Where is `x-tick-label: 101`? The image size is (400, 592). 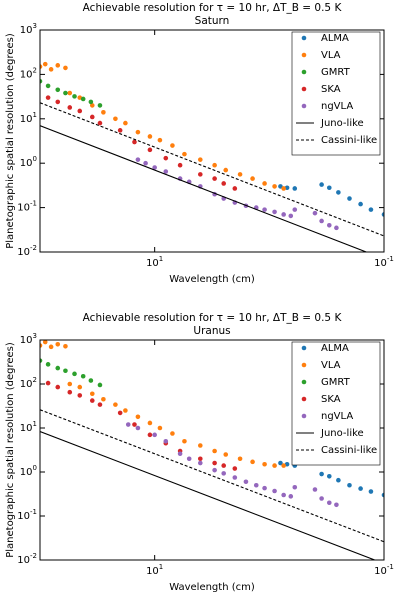 x-tick-label: 101 is located at coordinates (154, 262).